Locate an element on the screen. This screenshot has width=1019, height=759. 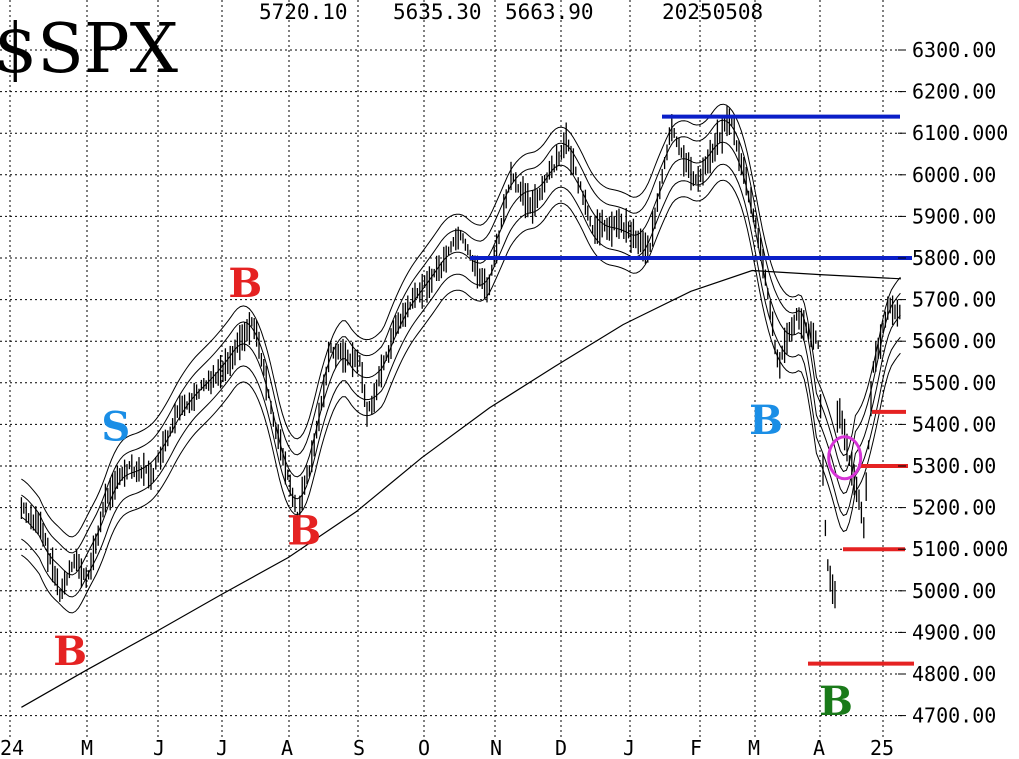
x-tick-label: O is located at coordinates (424, 747).